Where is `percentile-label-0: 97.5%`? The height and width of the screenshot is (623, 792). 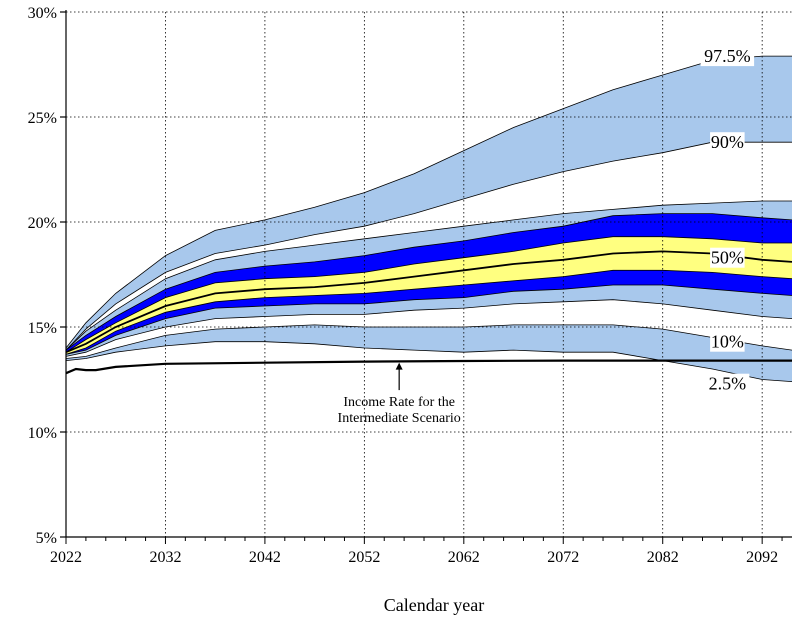
percentile-label-0: 97.5% is located at coordinates (727, 56).